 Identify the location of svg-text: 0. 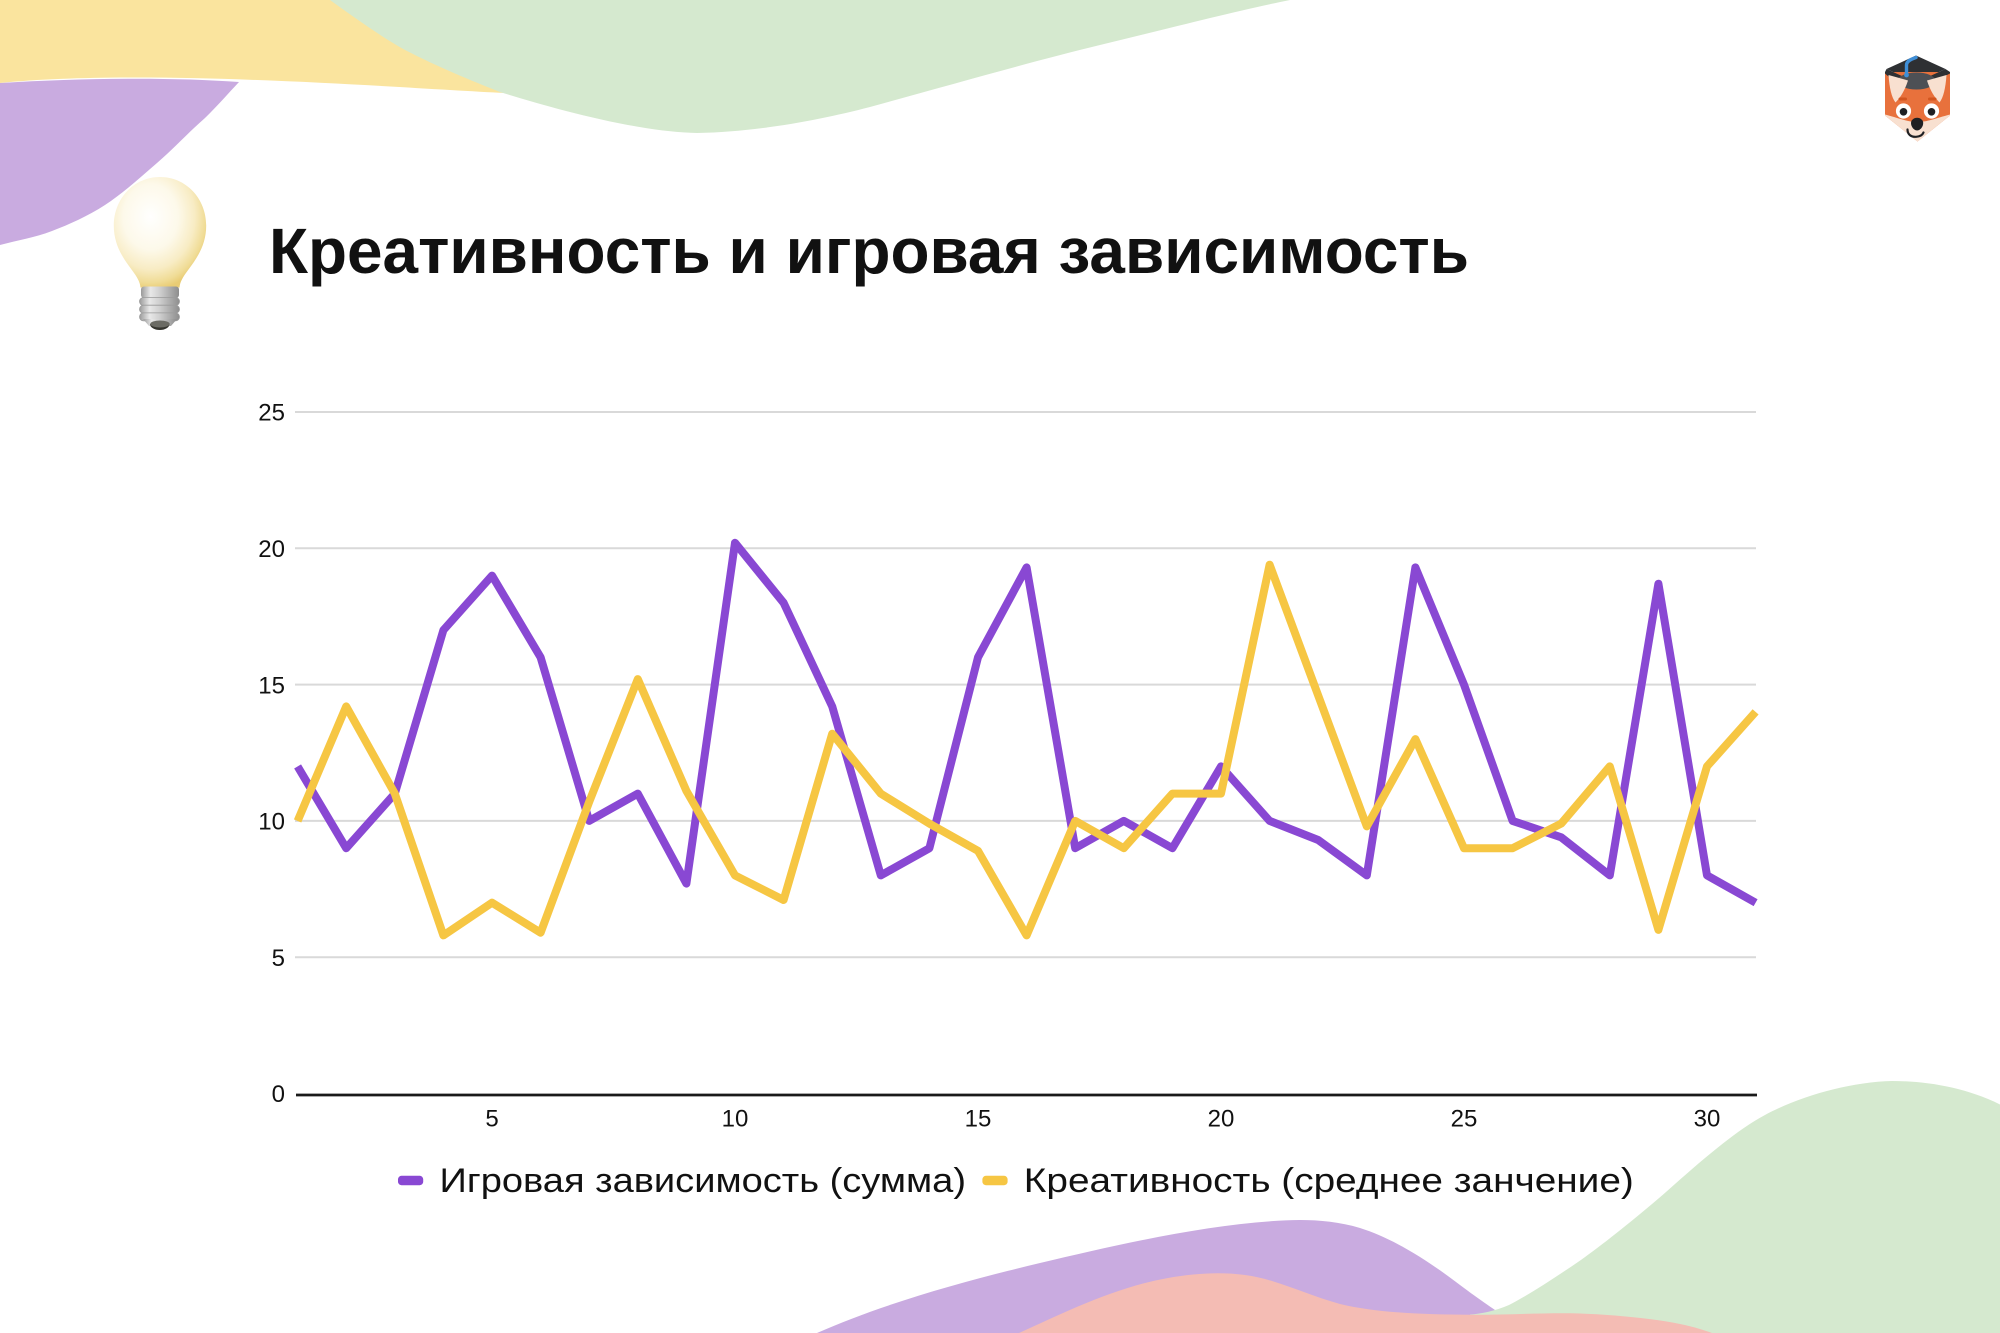
(278, 1094).